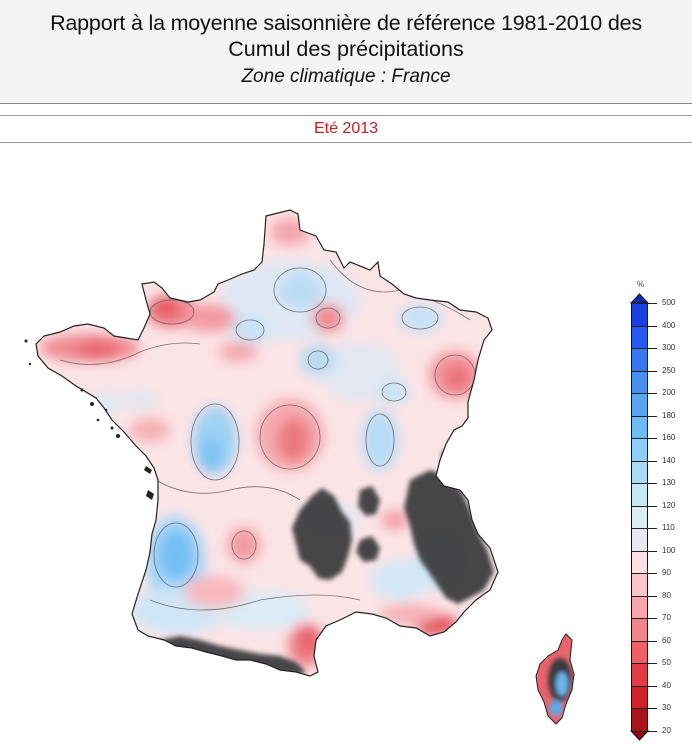 The height and width of the screenshot is (746, 692). I want to click on legend-tick-label: 90, so click(666, 573).